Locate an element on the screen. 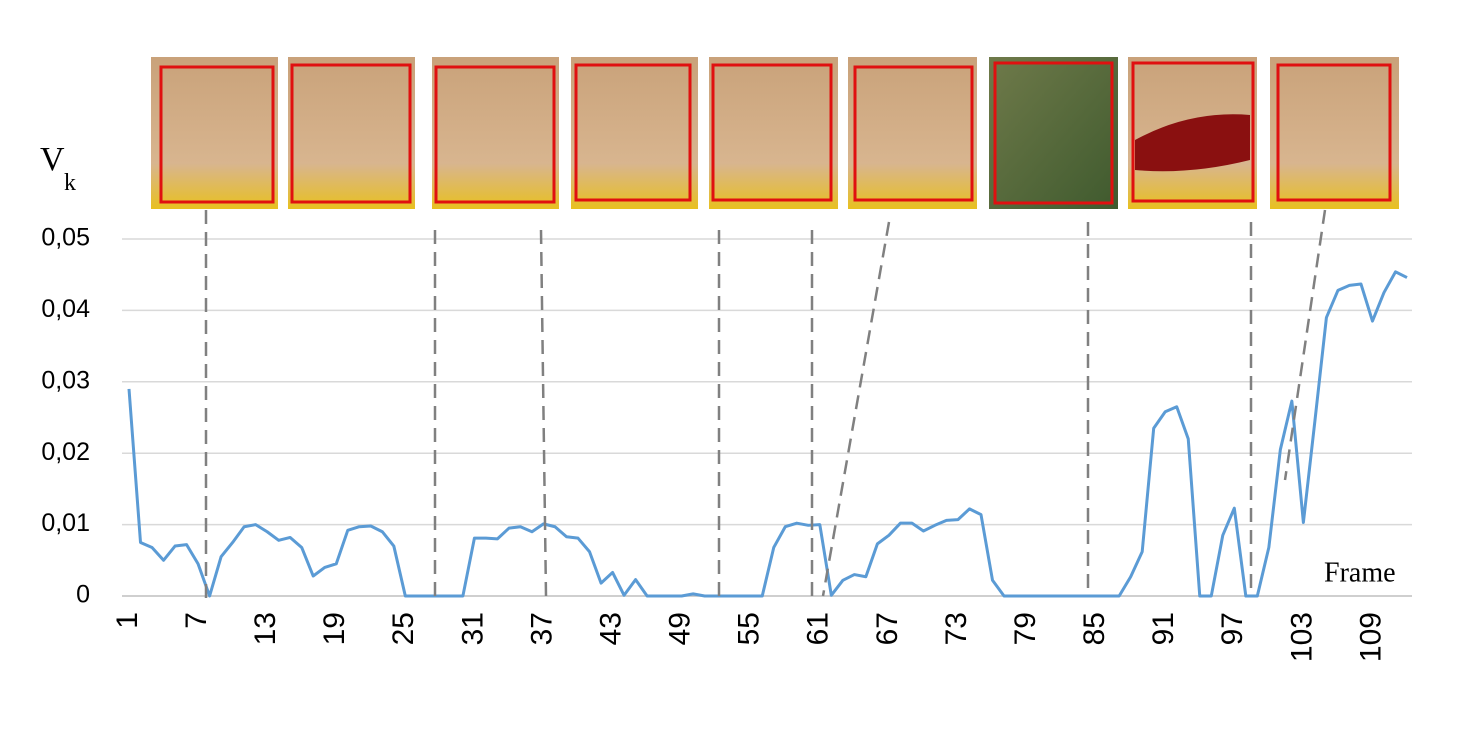  y-tick-label: 0,01 is located at coordinates (65, 523).